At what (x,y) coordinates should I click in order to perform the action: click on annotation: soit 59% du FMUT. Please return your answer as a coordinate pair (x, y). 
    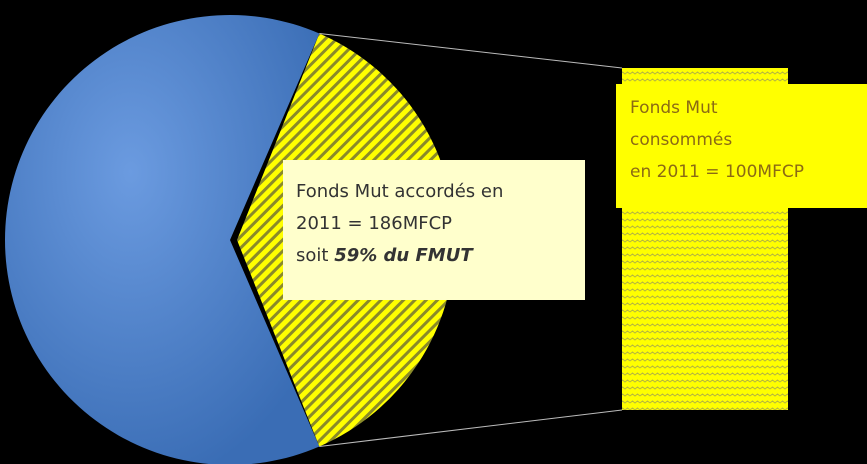
    Looking at the image, I should click on (385, 255).